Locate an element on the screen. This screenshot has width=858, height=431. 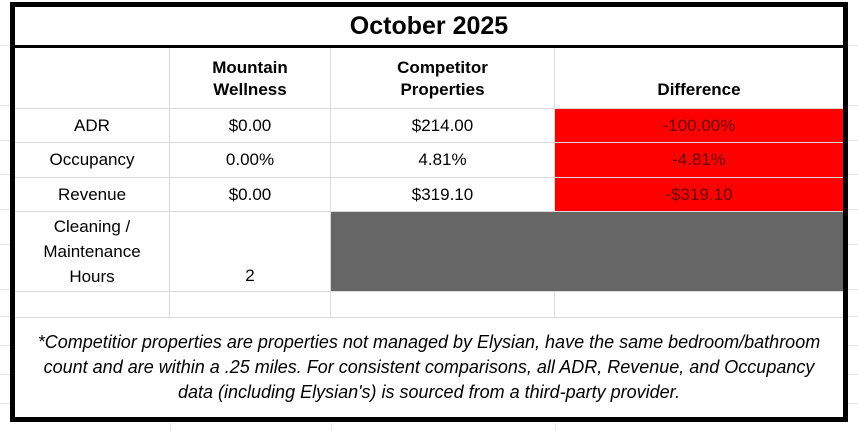
adr-difference: -100.00% is located at coordinates (699, 125).